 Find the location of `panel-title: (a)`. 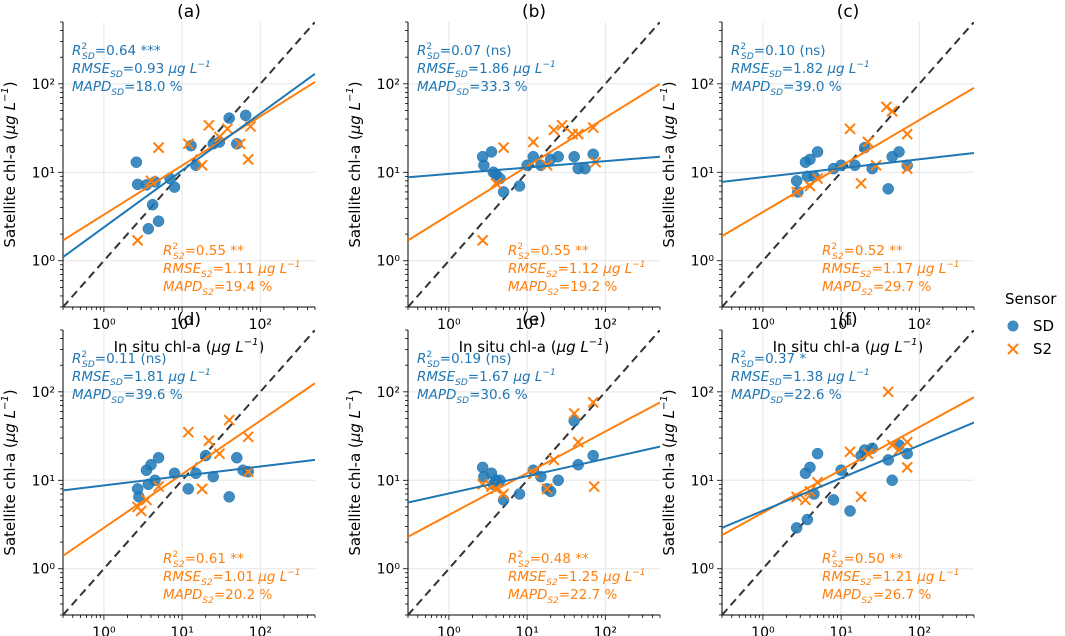

panel-title: (a) is located at coordinates (189, 12).